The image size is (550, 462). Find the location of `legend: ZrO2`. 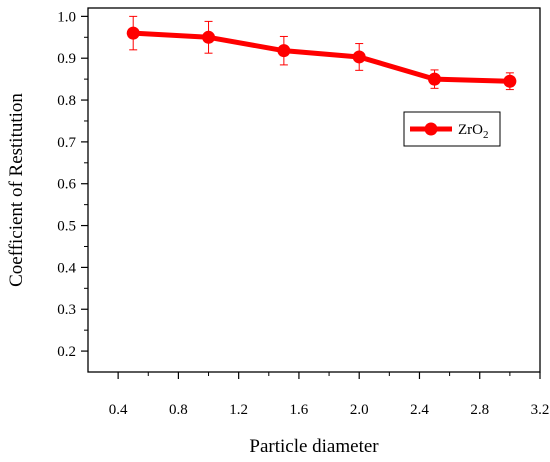

legend: ZrO2 is located at coordinates (452, 129).